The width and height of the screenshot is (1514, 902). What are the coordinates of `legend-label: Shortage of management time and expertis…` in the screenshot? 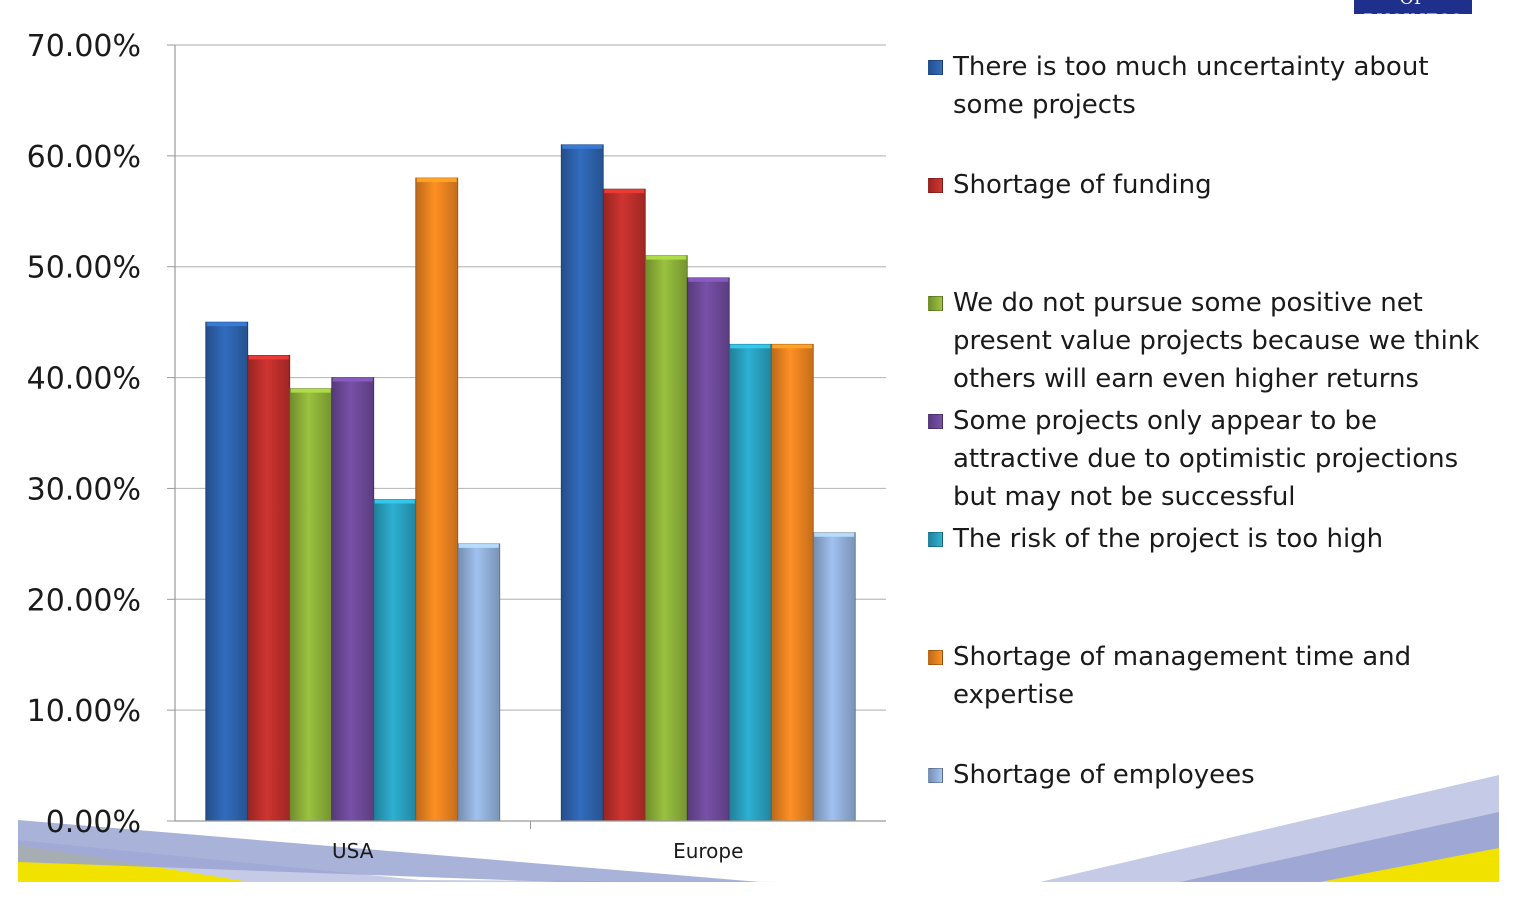 It's located at (1182, 676).